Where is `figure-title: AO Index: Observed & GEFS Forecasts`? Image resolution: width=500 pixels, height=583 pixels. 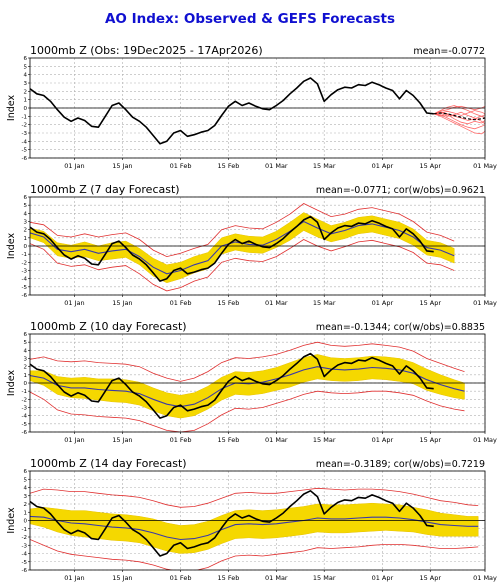 figure-title: AO Index: Observed & GEFS Forecasts is located at coordinates (250, 19).